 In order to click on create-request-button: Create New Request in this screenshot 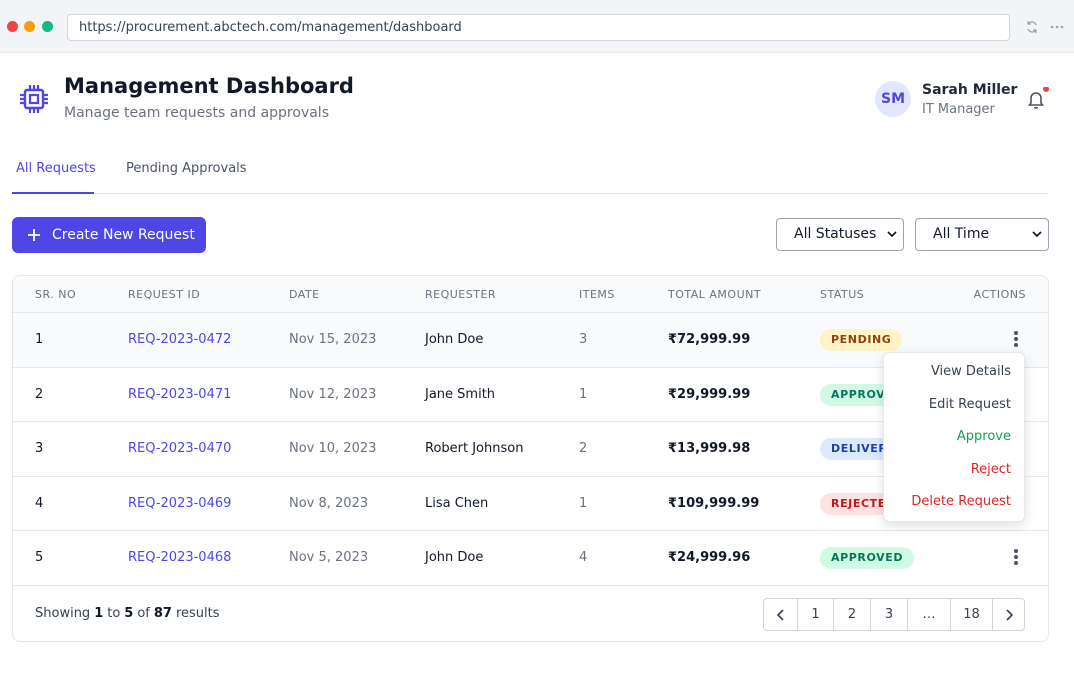, I will do `click(109, 235)`.